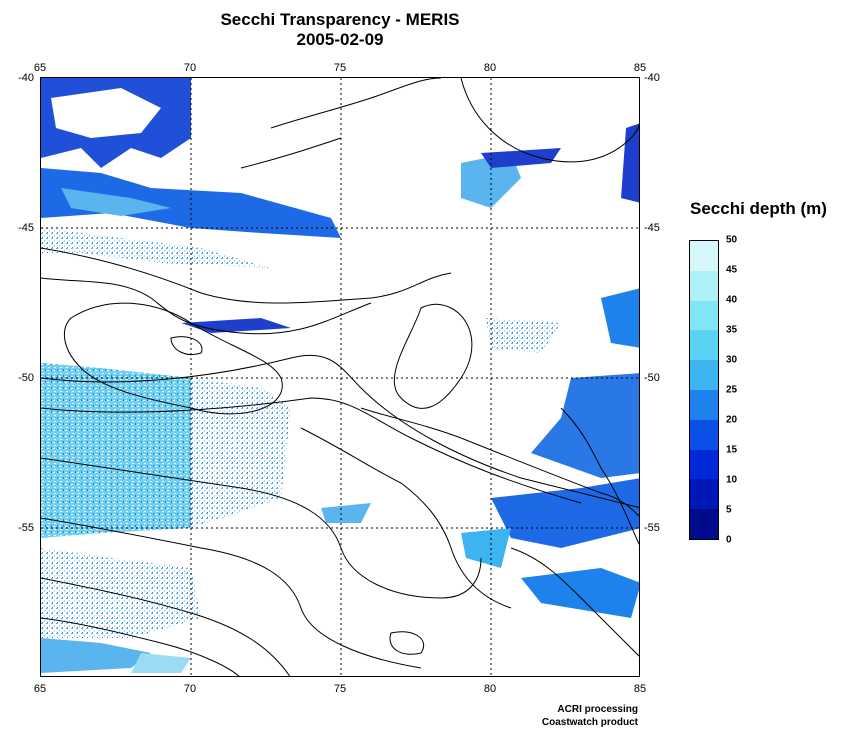 The height and width of the screenshot is (738, 860). Describe the element at coordinates (26, 528) in the screenshot. I see `left-lat-tick-55: -55` at that location.